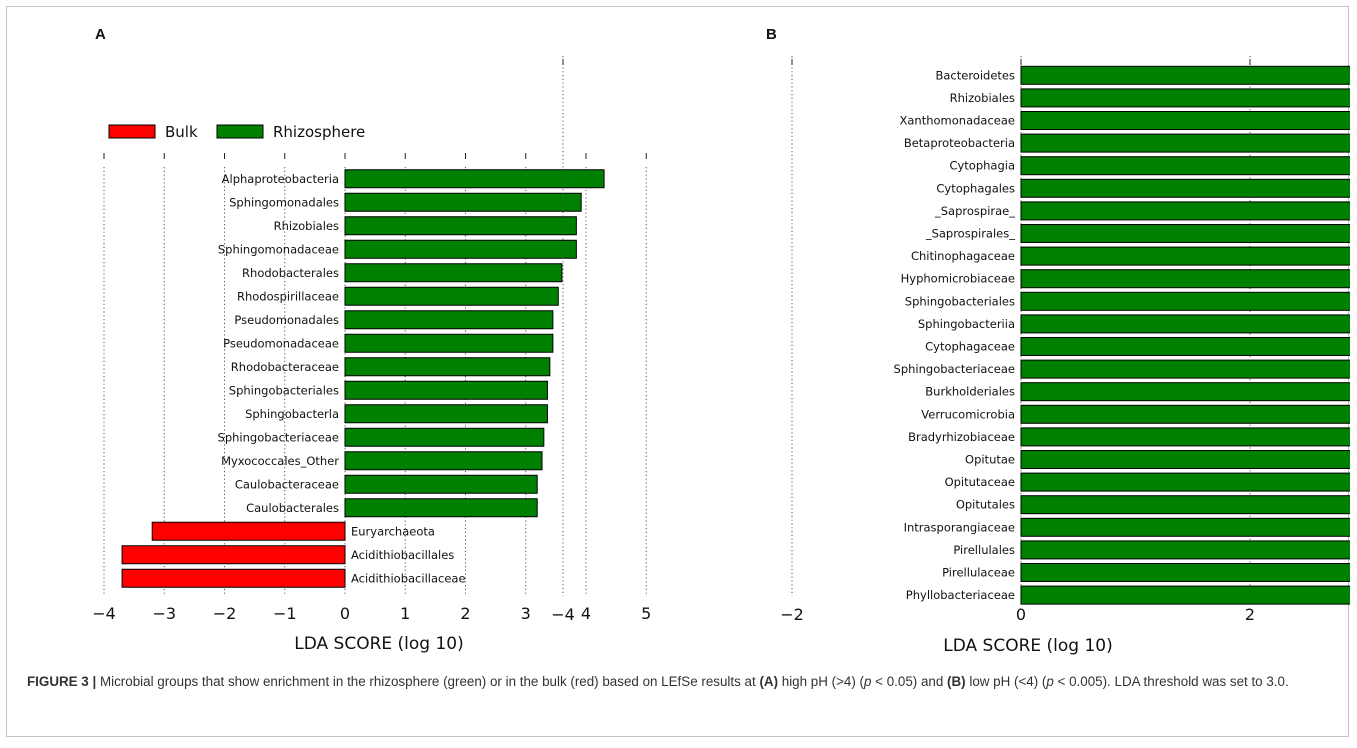 The width and height of the screenshot is (1357, 748). Describe the element at coordinates (961, 437) in the screenshot. I see `panel-b-category-label-bradyrhizobiaceae: Bradyrhizobiaceae` at that location.